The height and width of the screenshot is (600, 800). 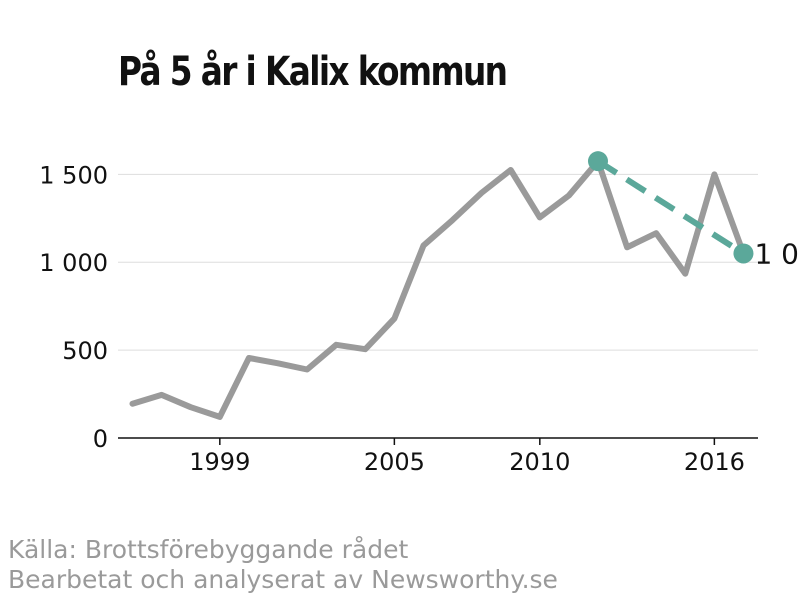 I want to click on axes, so click(x=438, y=441).